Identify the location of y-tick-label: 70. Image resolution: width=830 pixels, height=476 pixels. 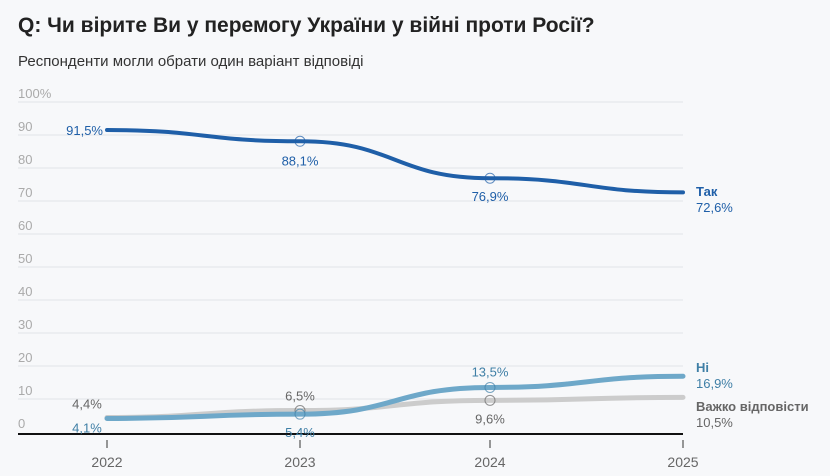
(25, 192).